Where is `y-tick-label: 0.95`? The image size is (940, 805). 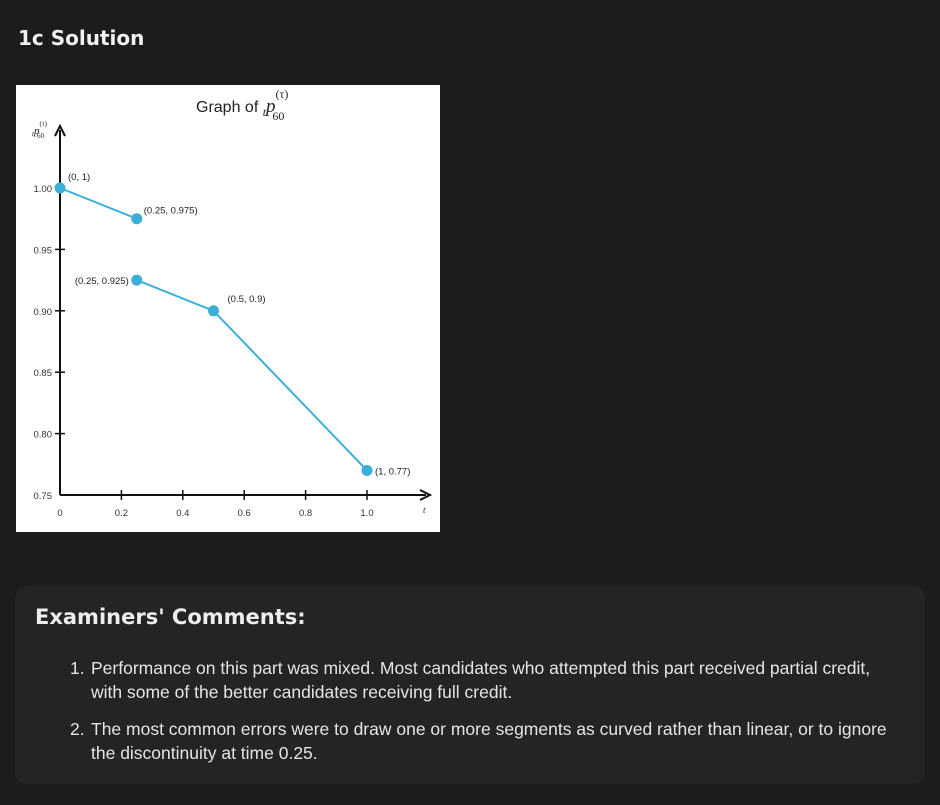 y-tick-label: 0.95 is located at coordinates (43, 250).